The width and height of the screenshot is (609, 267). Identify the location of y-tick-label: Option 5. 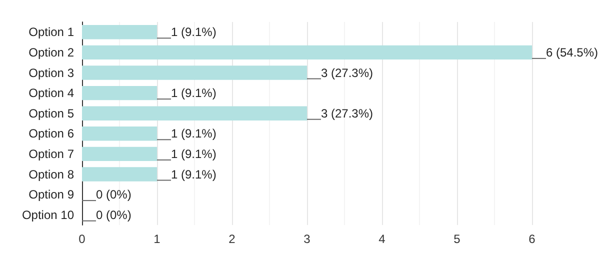
(51, 113).